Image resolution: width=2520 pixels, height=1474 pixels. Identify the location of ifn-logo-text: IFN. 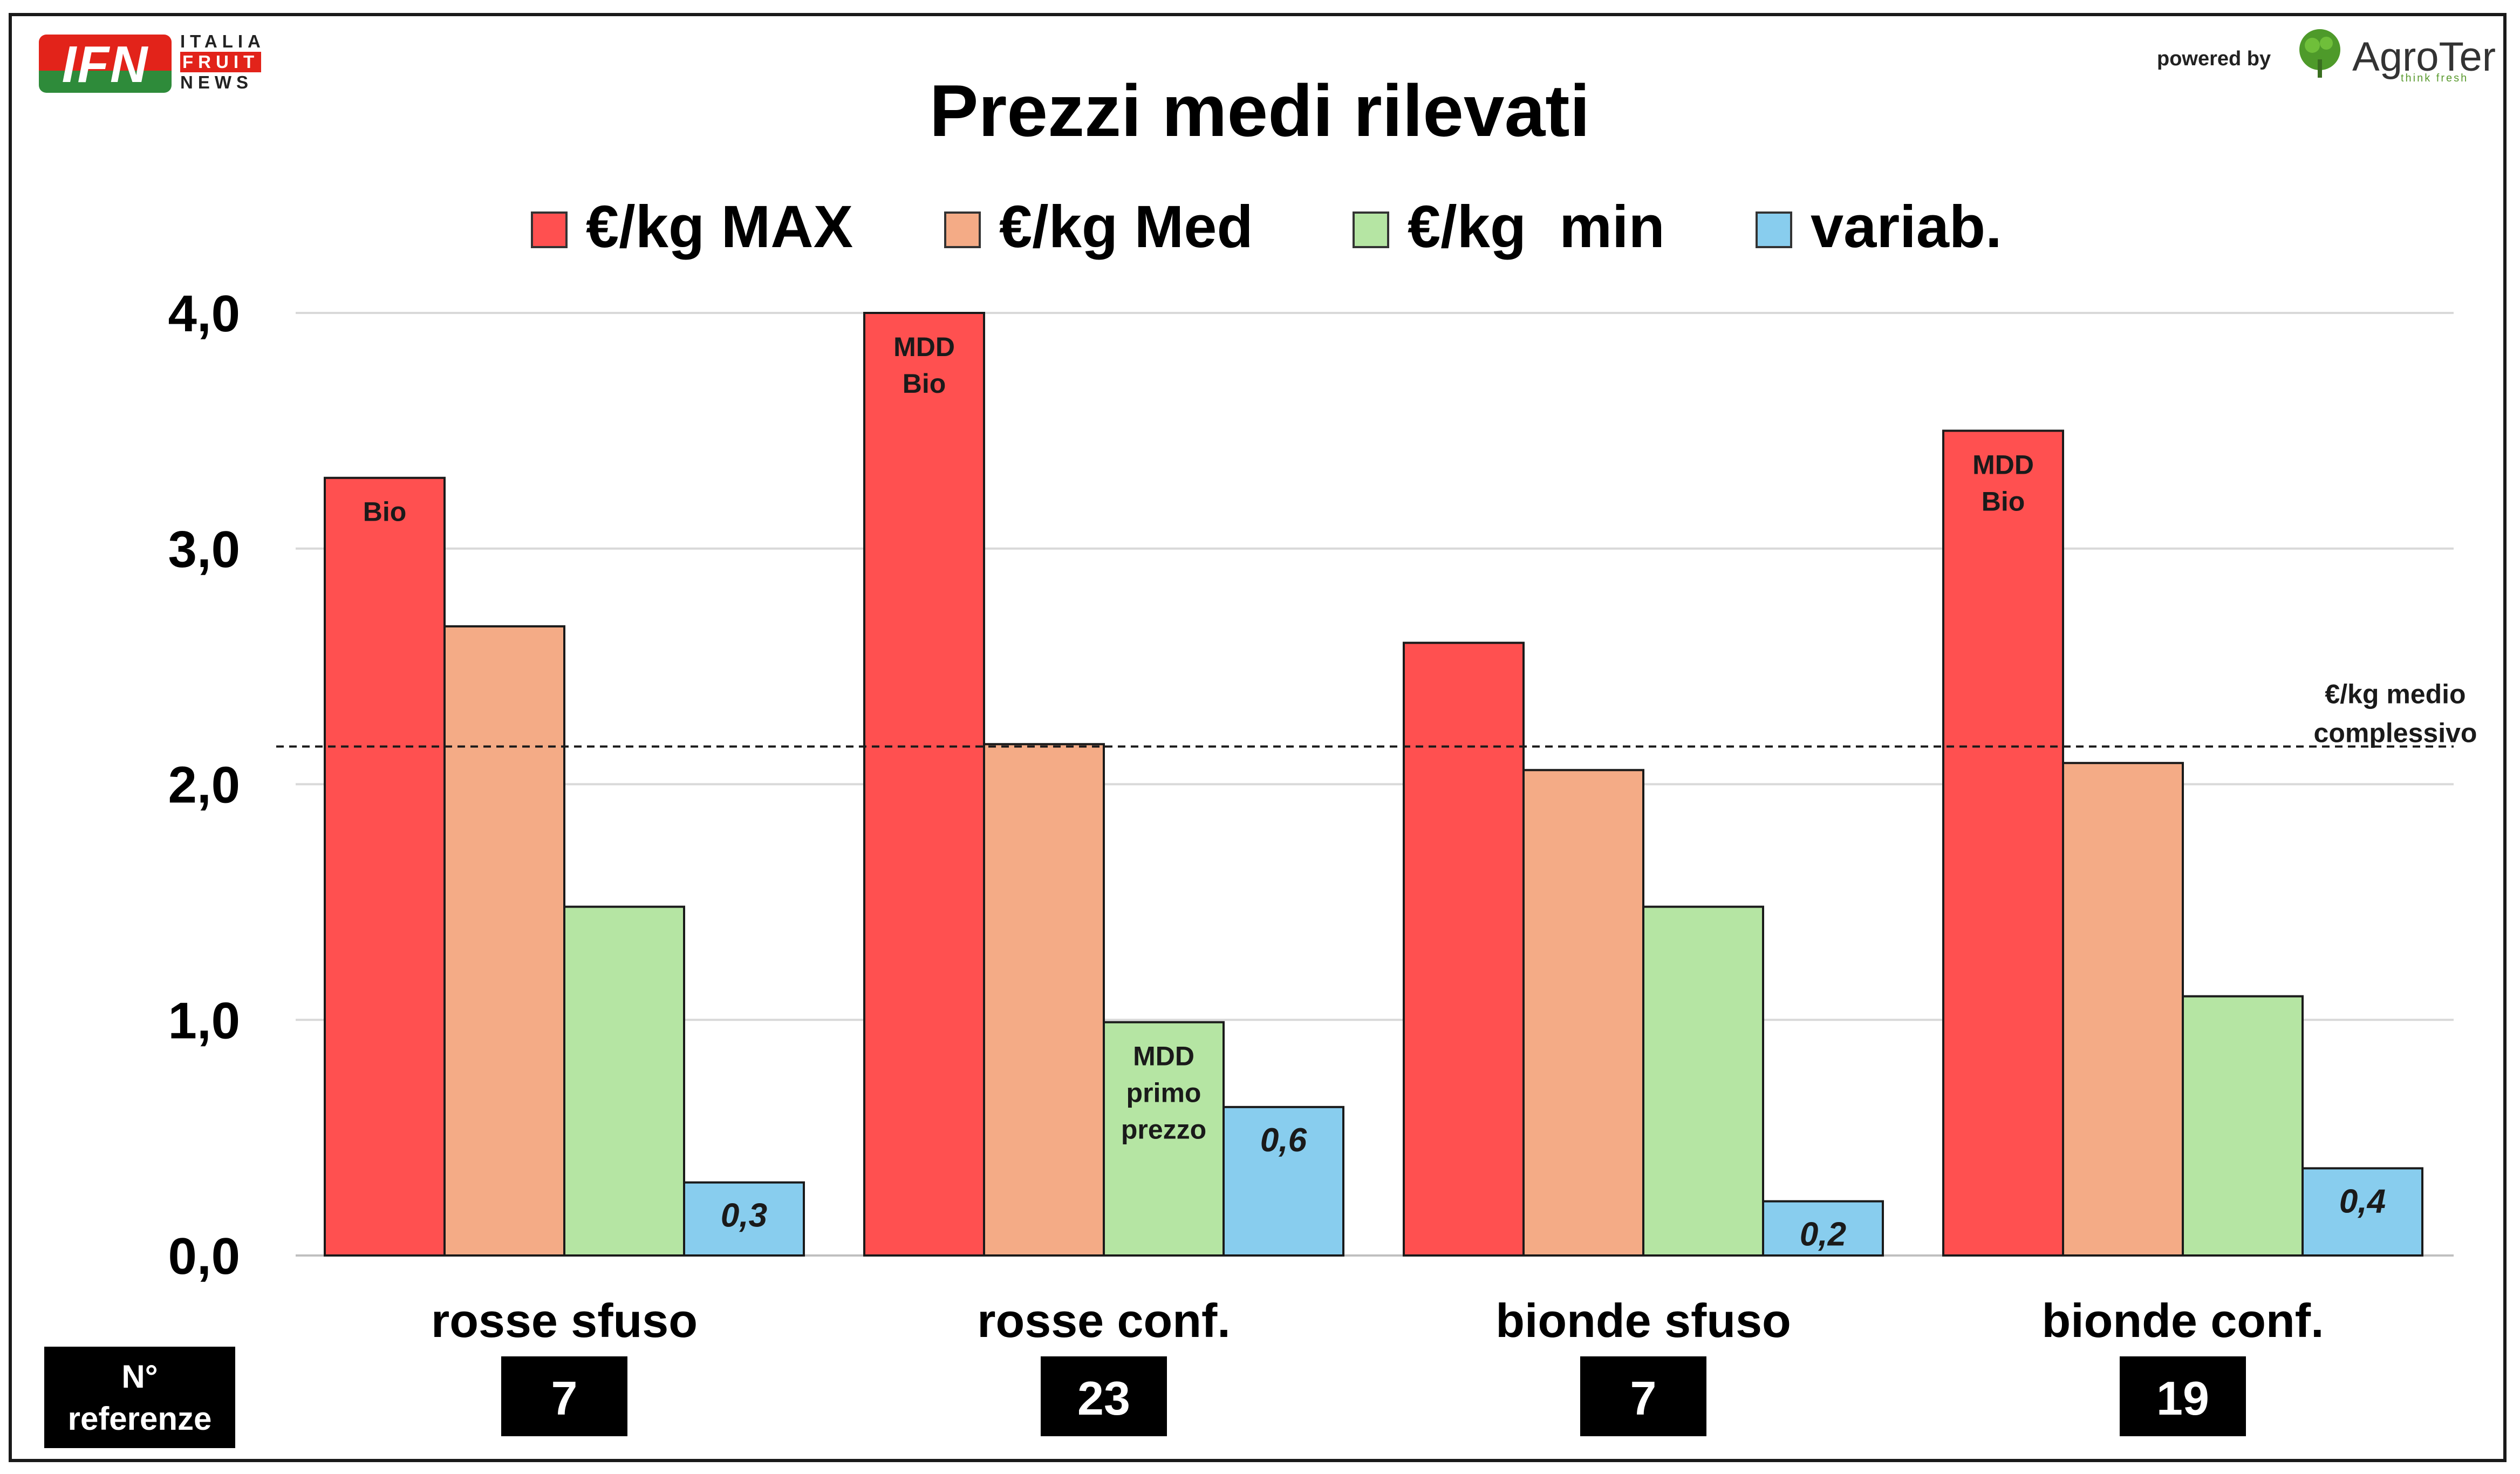
(106, 64).